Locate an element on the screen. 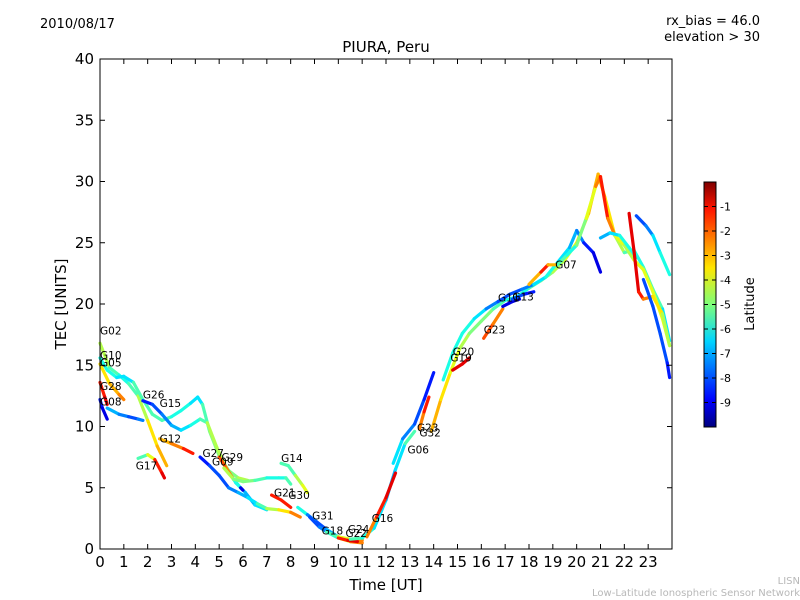 This screenshot has width=800, height=600. series-extra3 is located at coordinates (649, 279).